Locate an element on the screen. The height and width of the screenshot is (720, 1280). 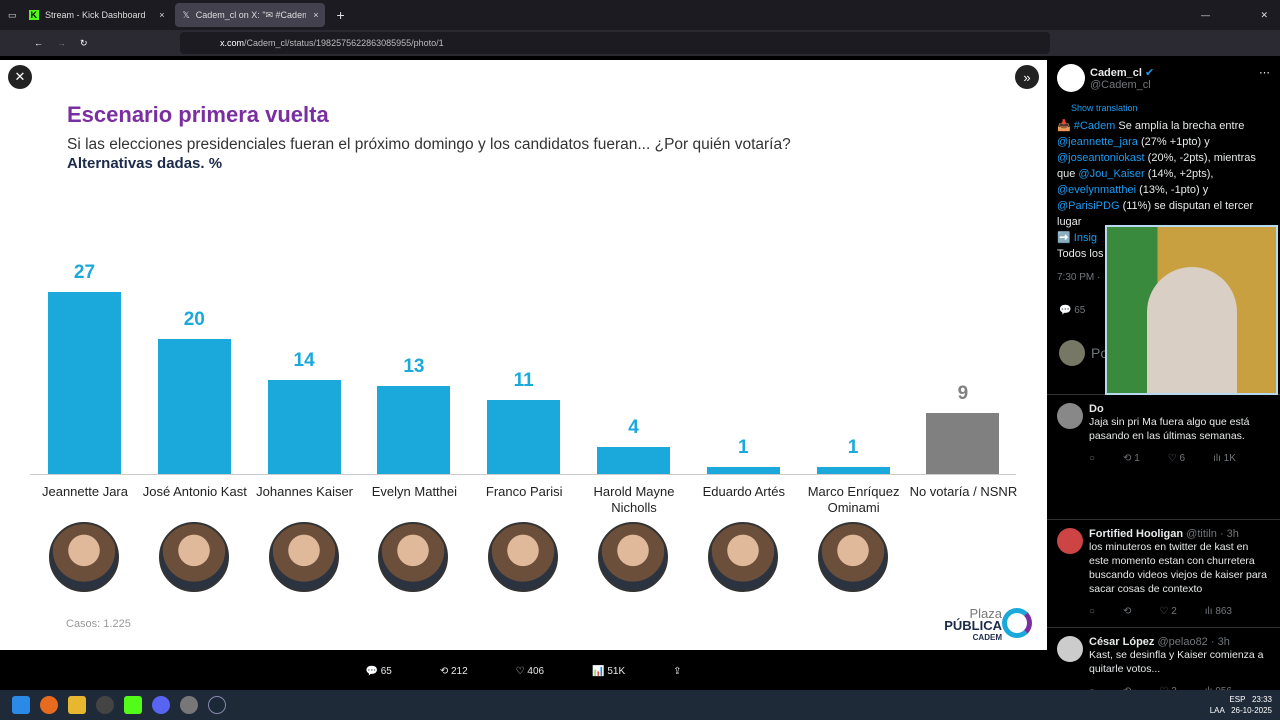
reply-actions: ○ ⟲ ♡ 2 ılı 863 is located at coordinates (1179, 611).